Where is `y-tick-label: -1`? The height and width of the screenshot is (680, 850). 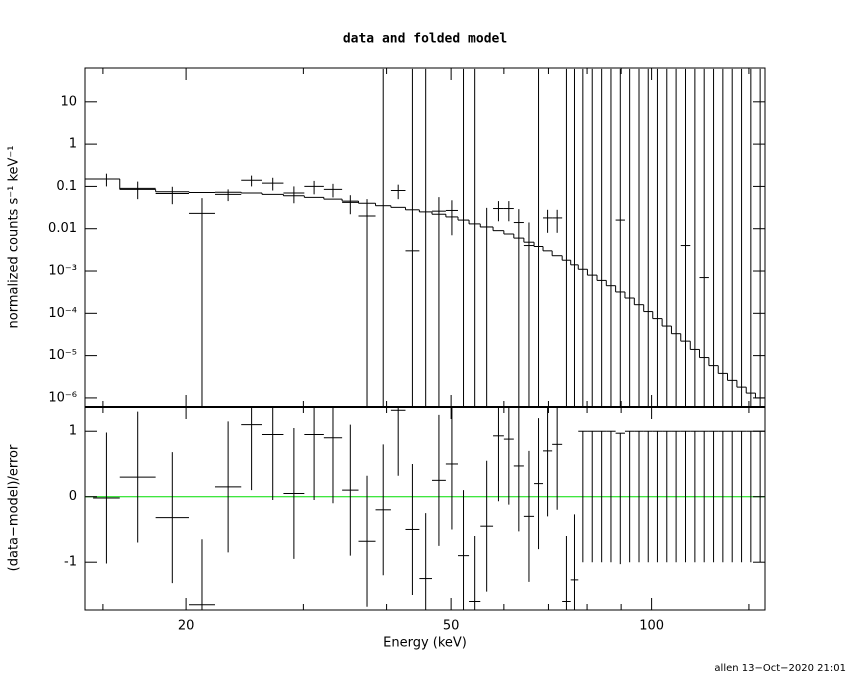
y-tick-label: -1 is located at coordinates (70, 562).